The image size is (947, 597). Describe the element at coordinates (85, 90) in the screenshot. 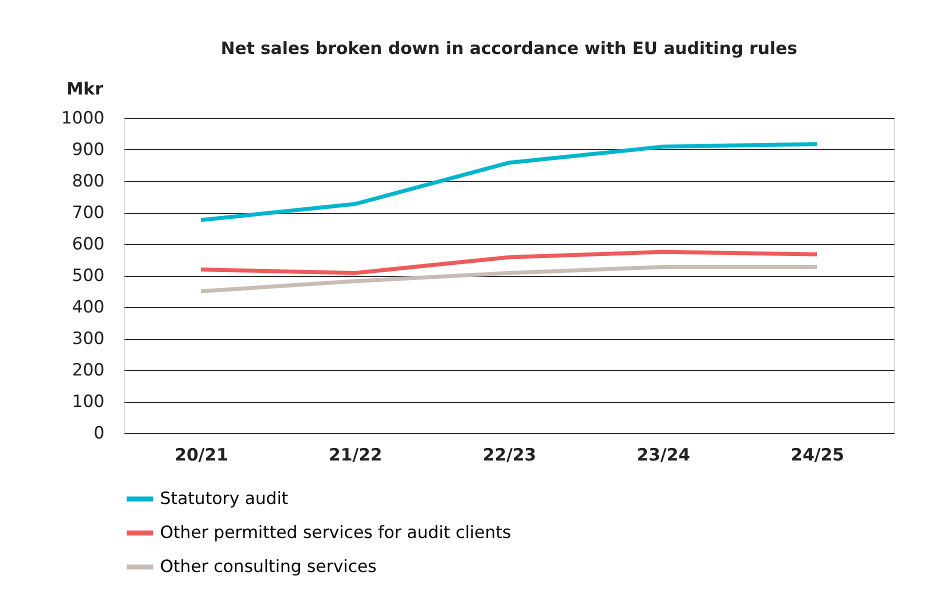

I see `y-axis-title: Mkr` at that location.